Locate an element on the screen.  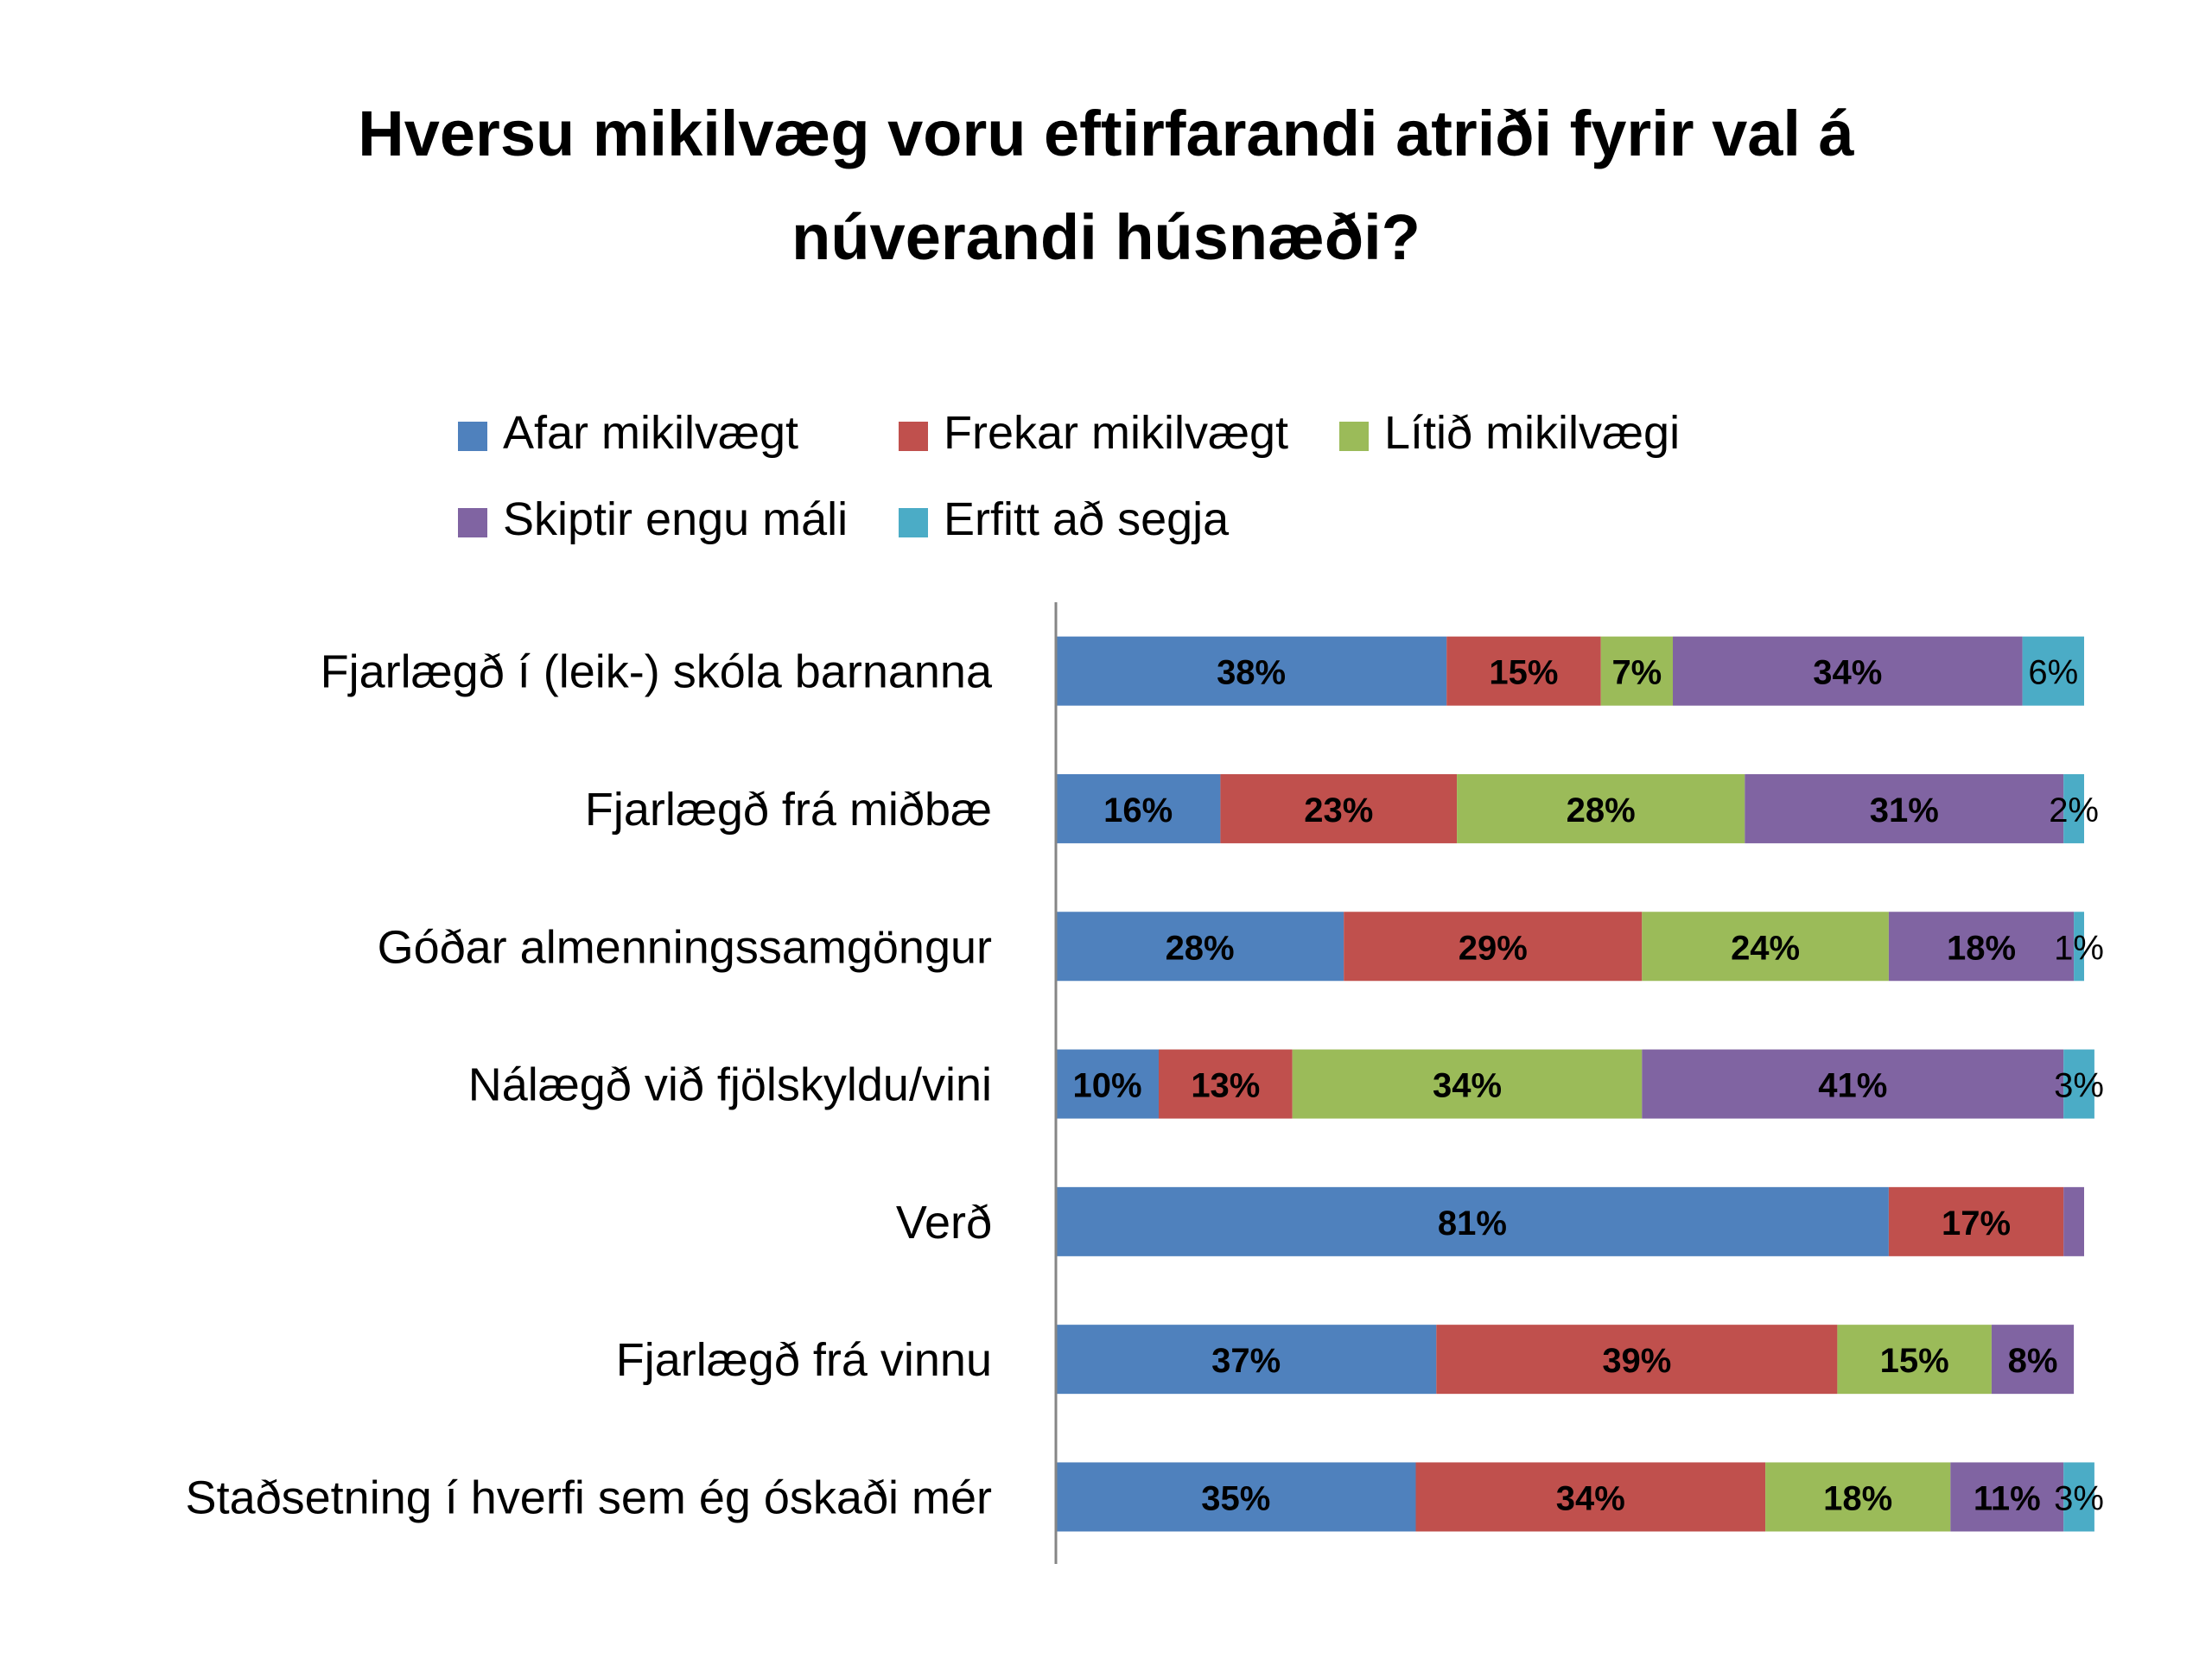
legend-item-skiptir-engu-ma-li: Skiptir engu máli is located at coordinates (653, 519).